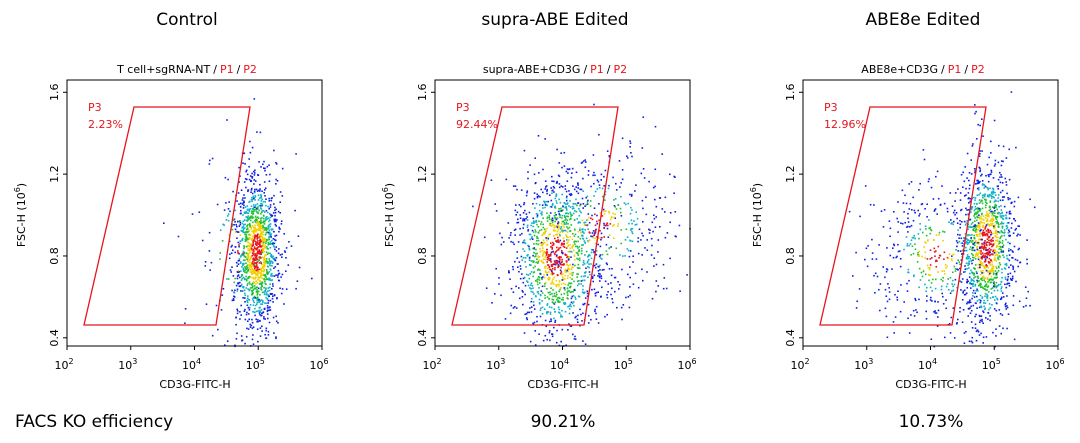 The image size is (1080, 443). Describe the element at coordinates (955, 69) in the screenshot. I see `gate-name: P1` at that location.